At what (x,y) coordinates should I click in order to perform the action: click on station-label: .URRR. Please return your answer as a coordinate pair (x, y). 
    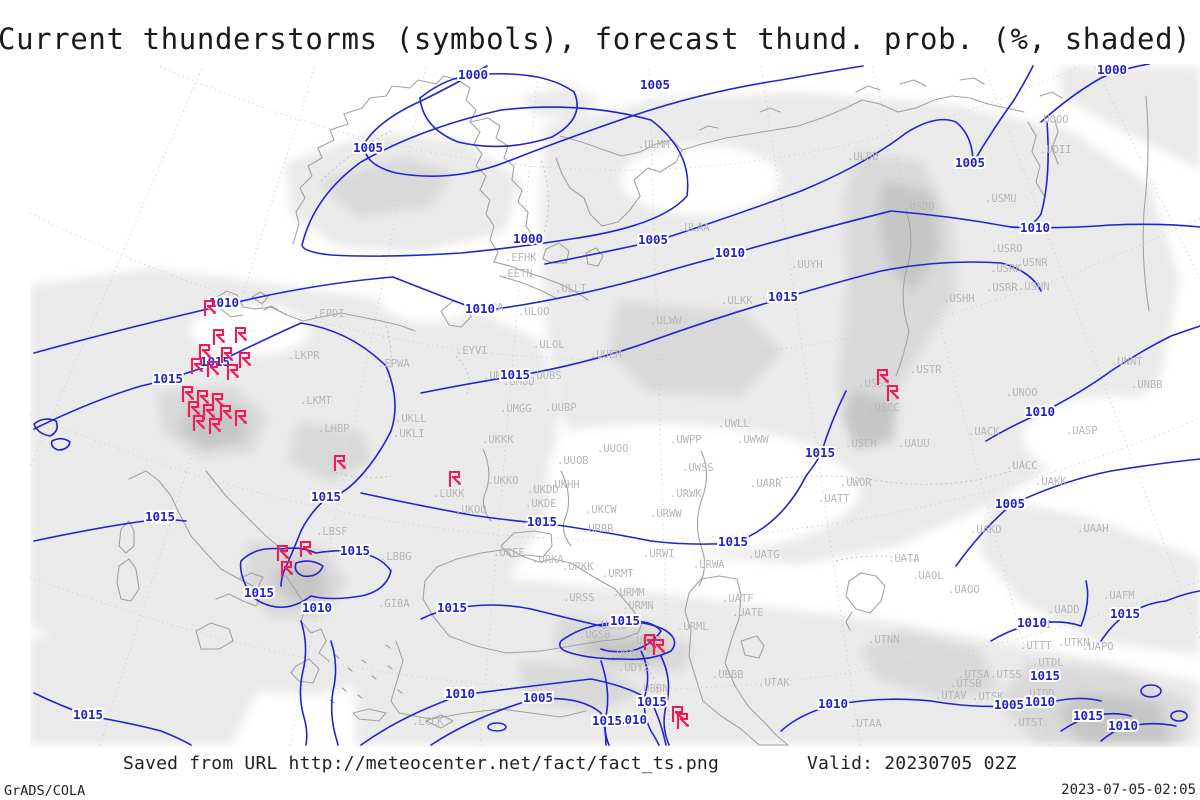
    Looking at the image, I should click on (598, 529).